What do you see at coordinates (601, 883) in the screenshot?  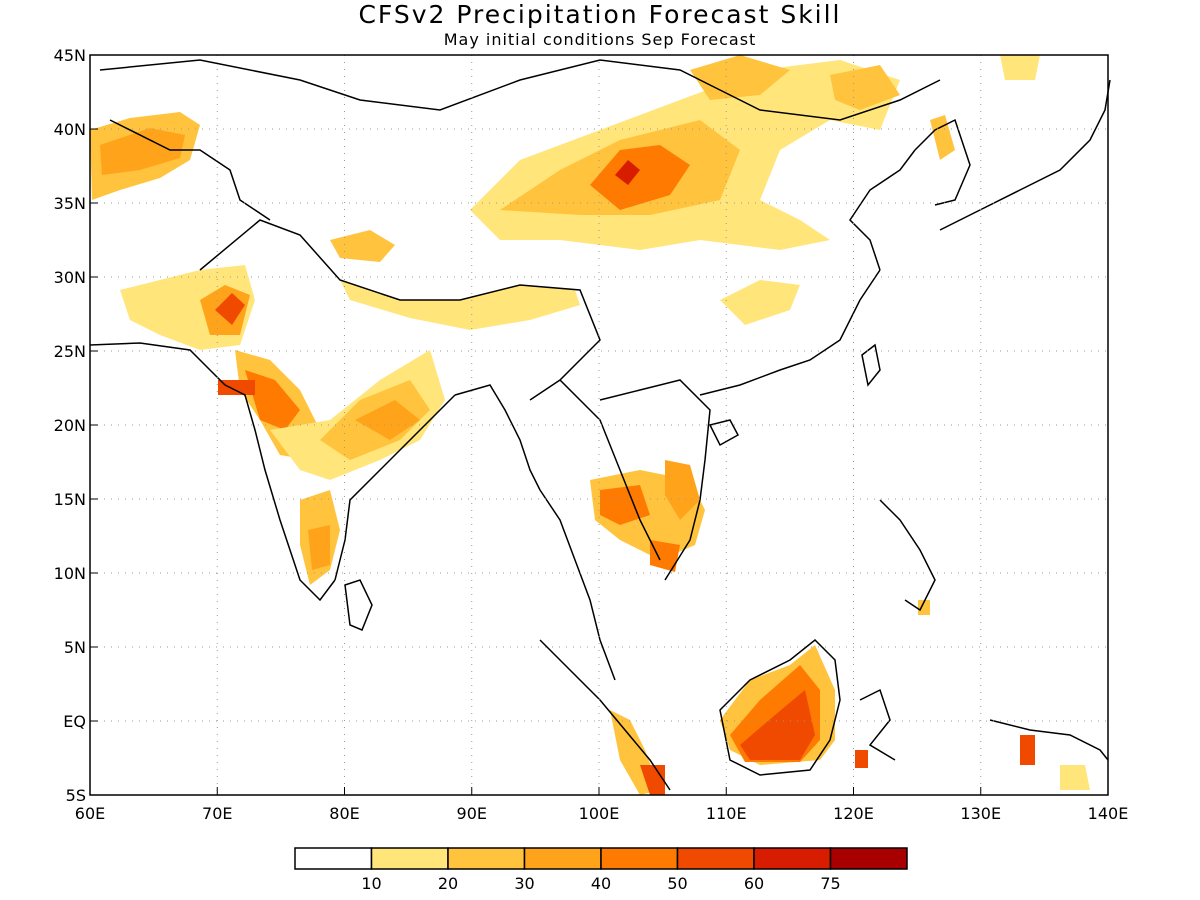 I see `colorbar-label: 40` at bounding box center [601, 883].